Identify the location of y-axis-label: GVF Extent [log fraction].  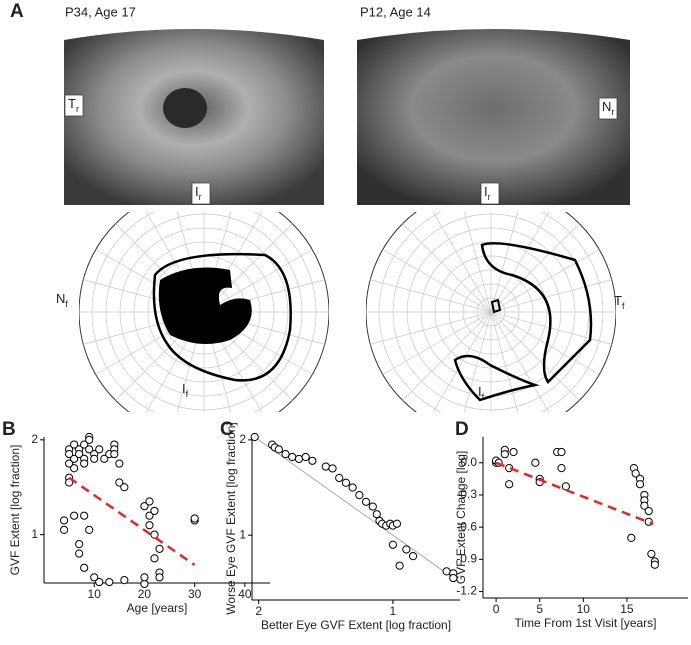
(15, 510).